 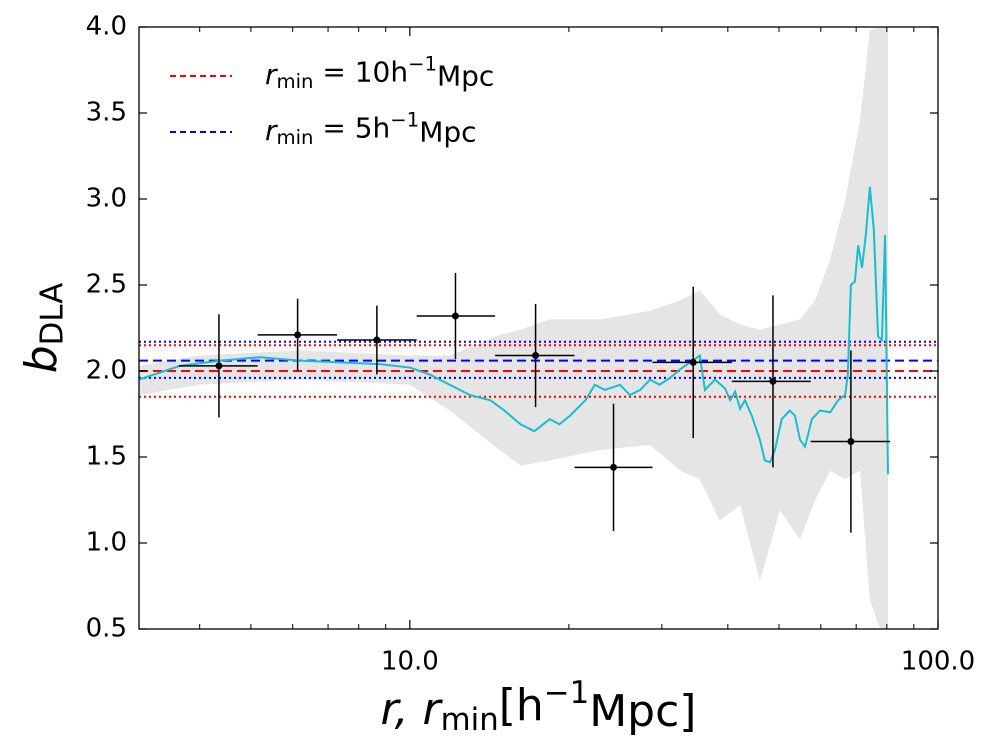 I want to click on y-tick-label: 1.5, so click(x=106, y=457).